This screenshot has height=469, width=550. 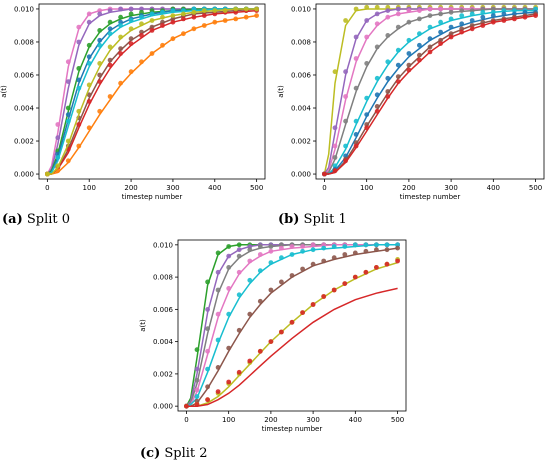 I want to click on caption-a: (a) Split 0, so click(x=36, y=219).